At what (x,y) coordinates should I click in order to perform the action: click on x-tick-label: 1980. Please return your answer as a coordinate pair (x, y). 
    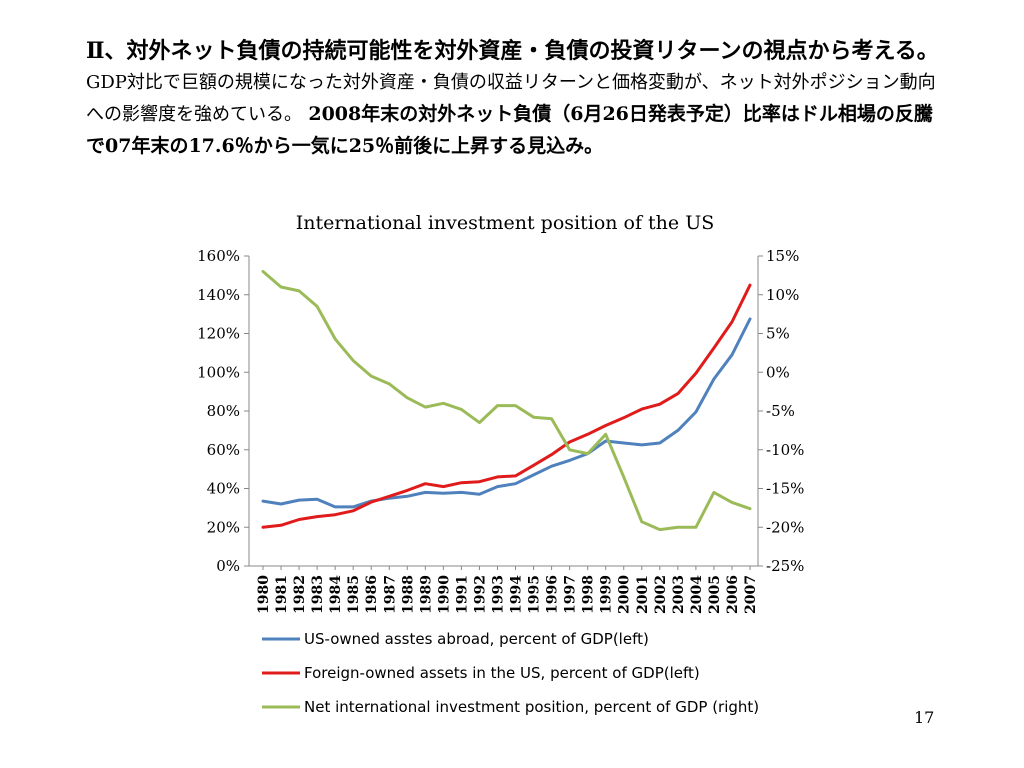
    Looking at the image, I should click on (264, 594).